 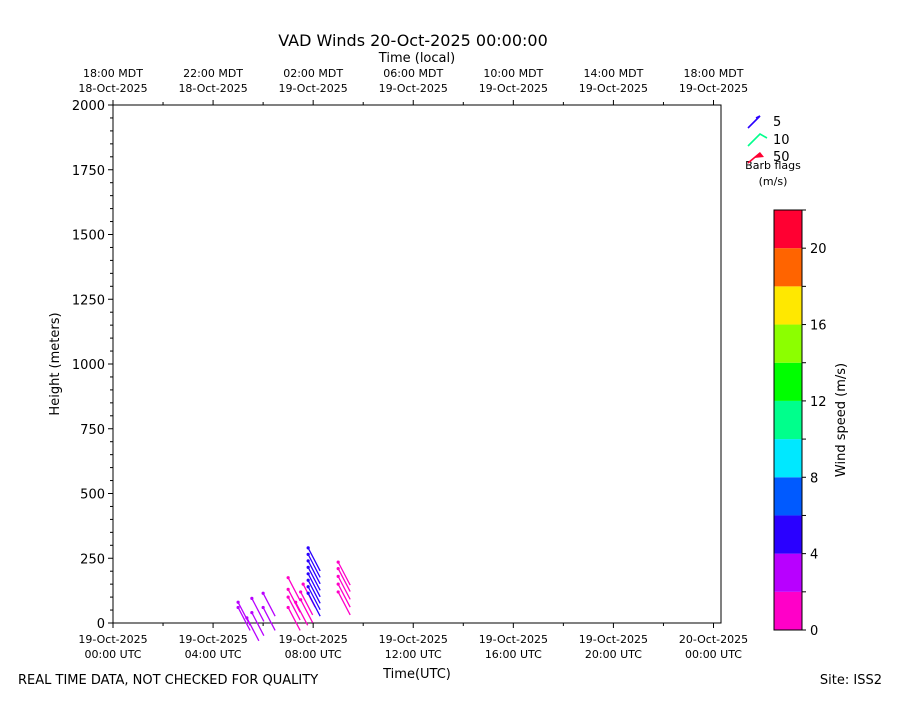 I want to click on colorbar-tick-label: 8, so click(x=814, y=478).